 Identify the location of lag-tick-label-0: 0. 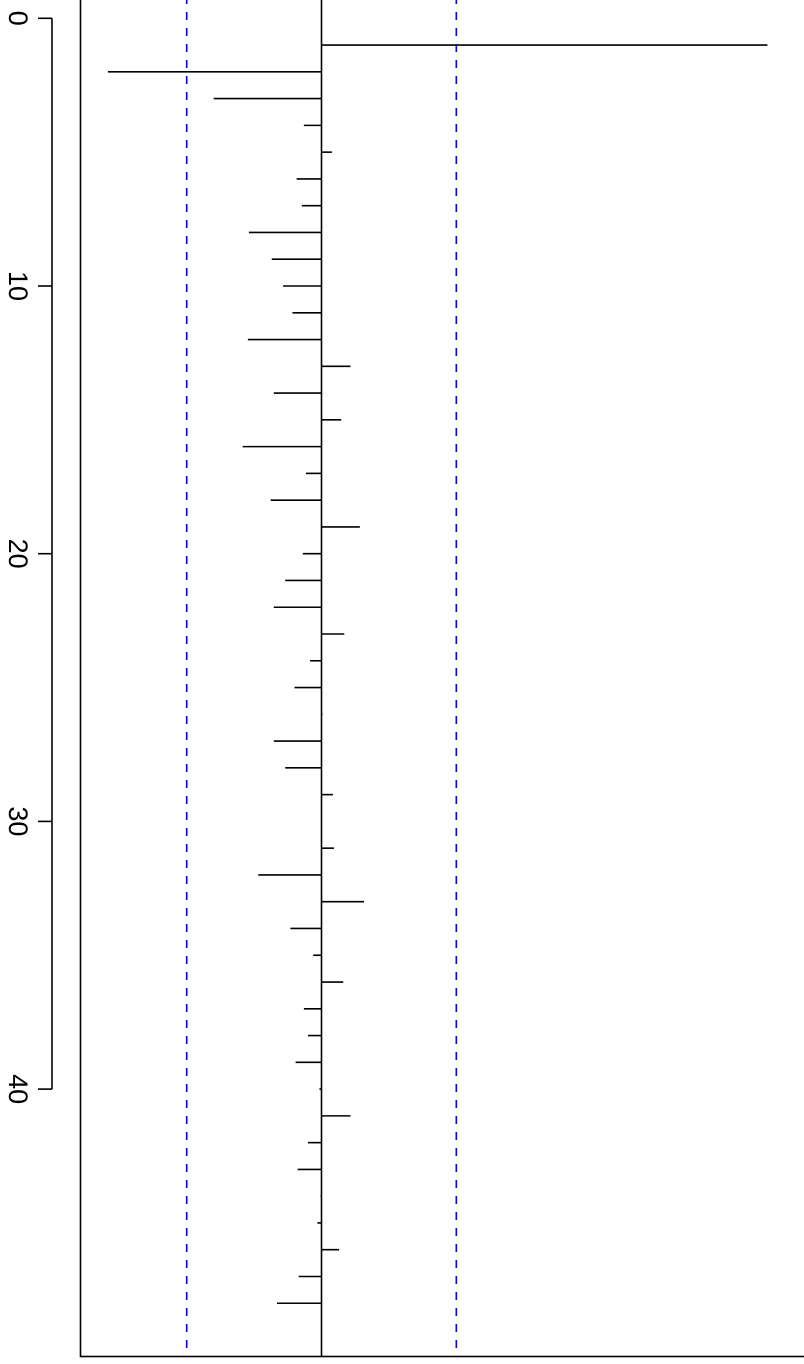
(18, 18).